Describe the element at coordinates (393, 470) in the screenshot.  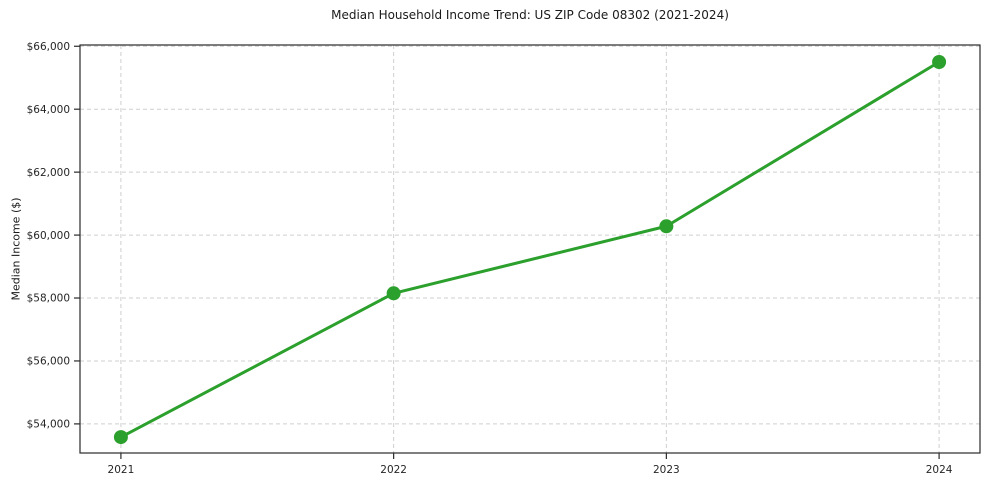
I see `x-tick-label: 2022` at that location.